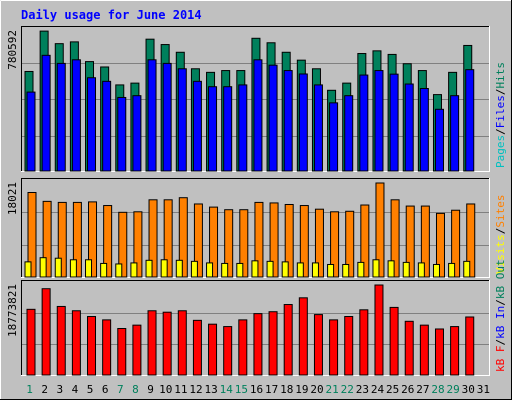 The width and height of the screenshot is (512, 405). Describe the element at coordinates (241, 389) in the screenshot. I see `day-label: 15` at that location.